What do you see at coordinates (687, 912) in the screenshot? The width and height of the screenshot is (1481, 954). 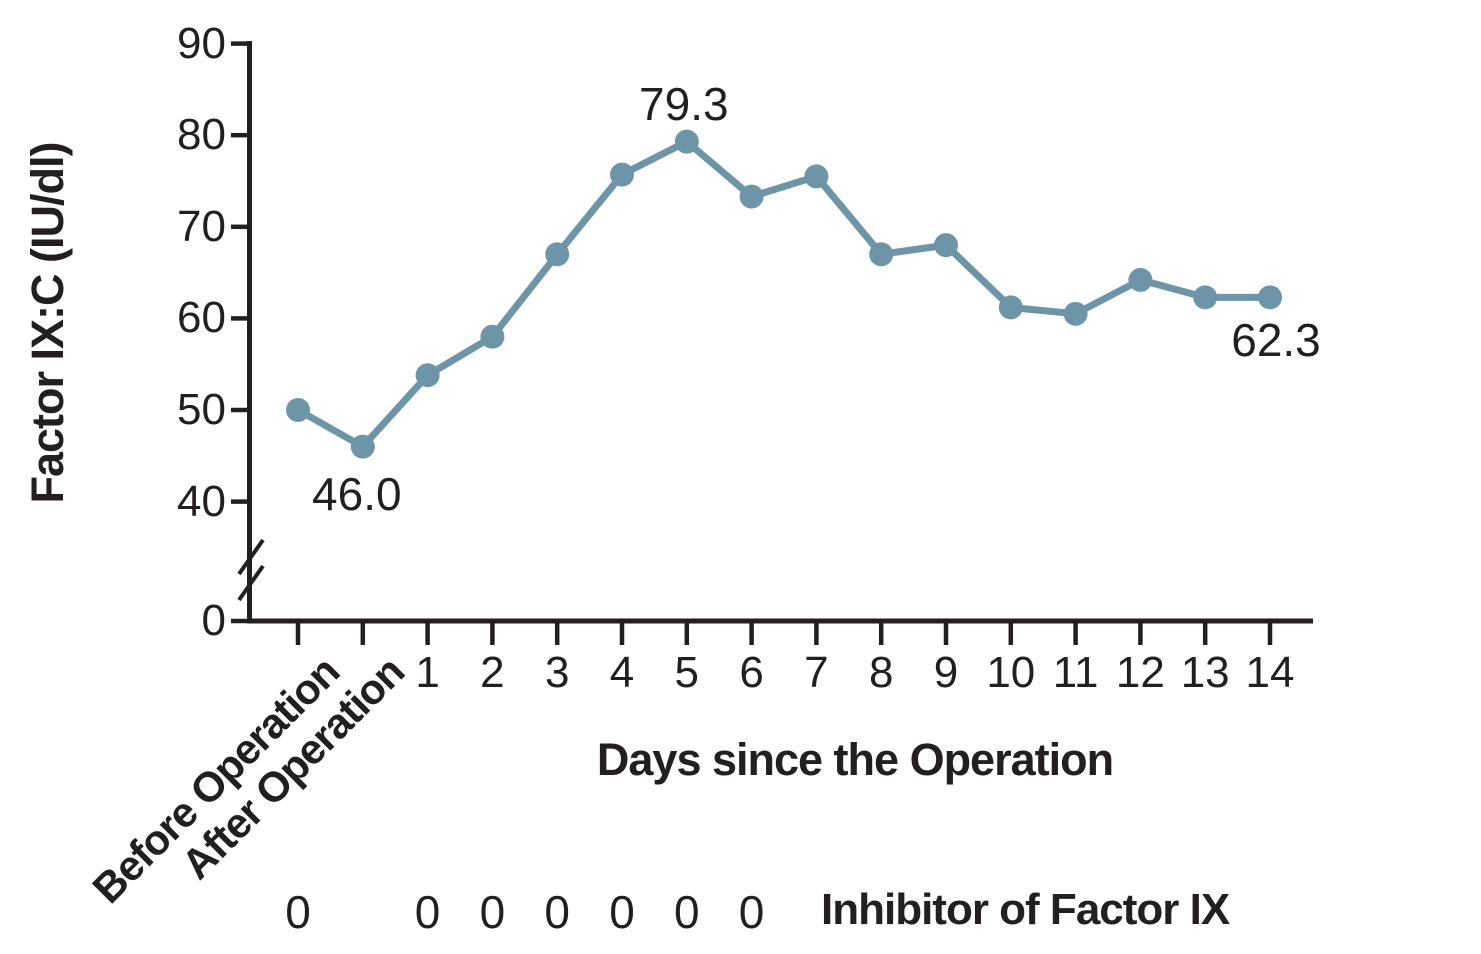 I see `inhibitor-value-5: 0` at bounding box center [687, 912].